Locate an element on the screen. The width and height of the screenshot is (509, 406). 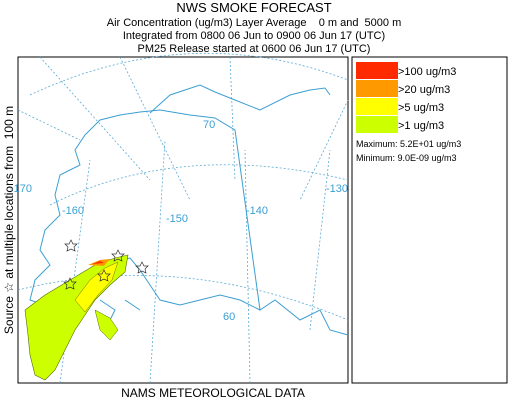
legend-maximum: Maximum: 5.2E+01 ug/m3 is located at coordinates (408, 144).